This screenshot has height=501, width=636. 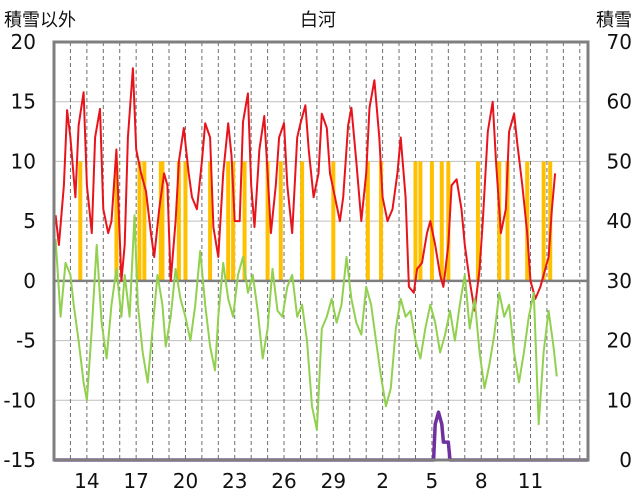 What do you see at coordinates (619, 251) in the screenshot?
I see `y-right-tick-labels: 70 60 50 40 30 20 10 0` at bounding box center [619, 251].